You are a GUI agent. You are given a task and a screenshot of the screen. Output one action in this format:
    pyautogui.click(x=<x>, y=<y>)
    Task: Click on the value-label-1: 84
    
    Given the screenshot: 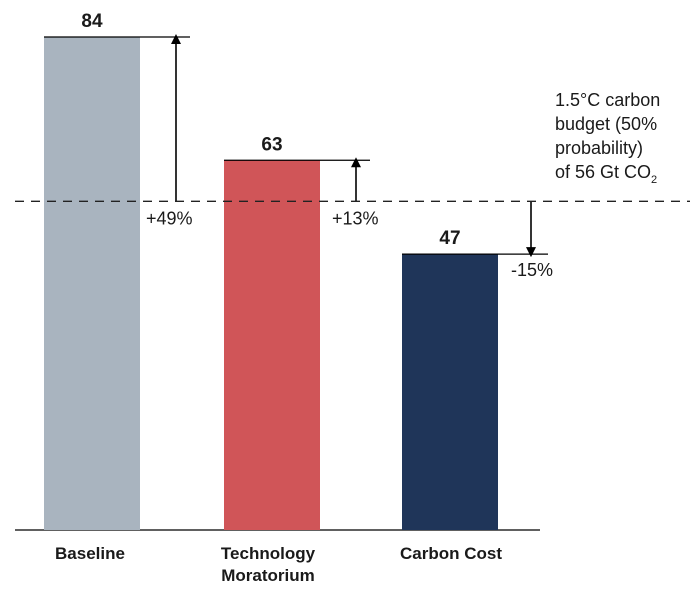 What is the action you would take?
    pyautogui.click(x=92, y=21)
    